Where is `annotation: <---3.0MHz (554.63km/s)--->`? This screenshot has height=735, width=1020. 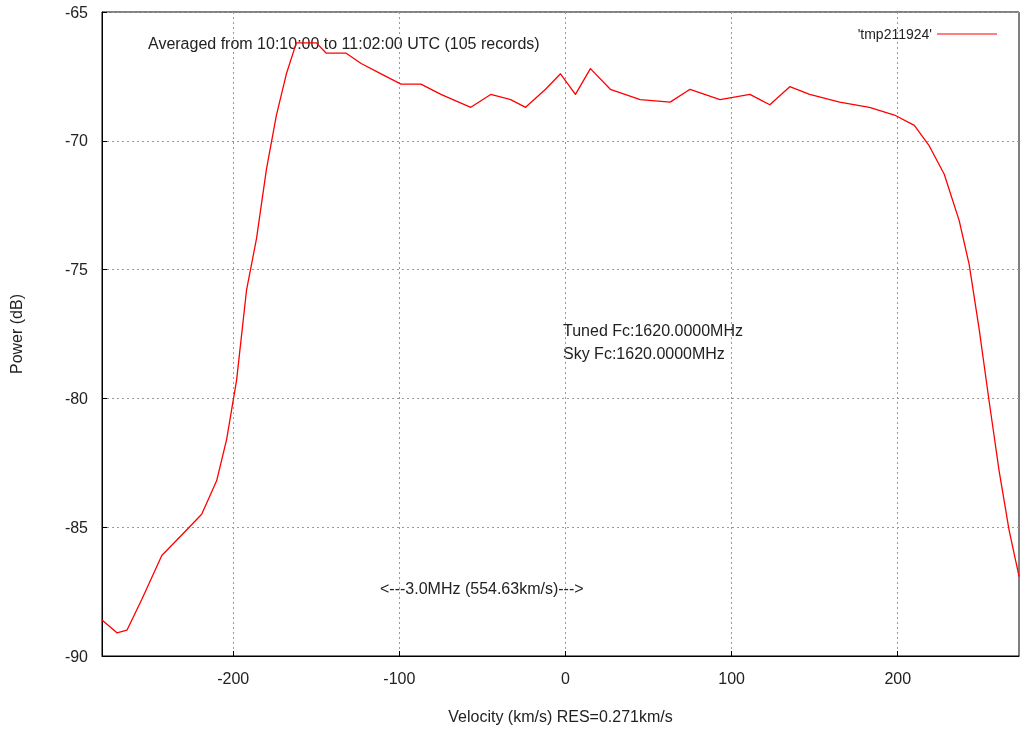 annotation: <---3.0MHz (554.63km/s)---> is located at coordinates (482, 588).